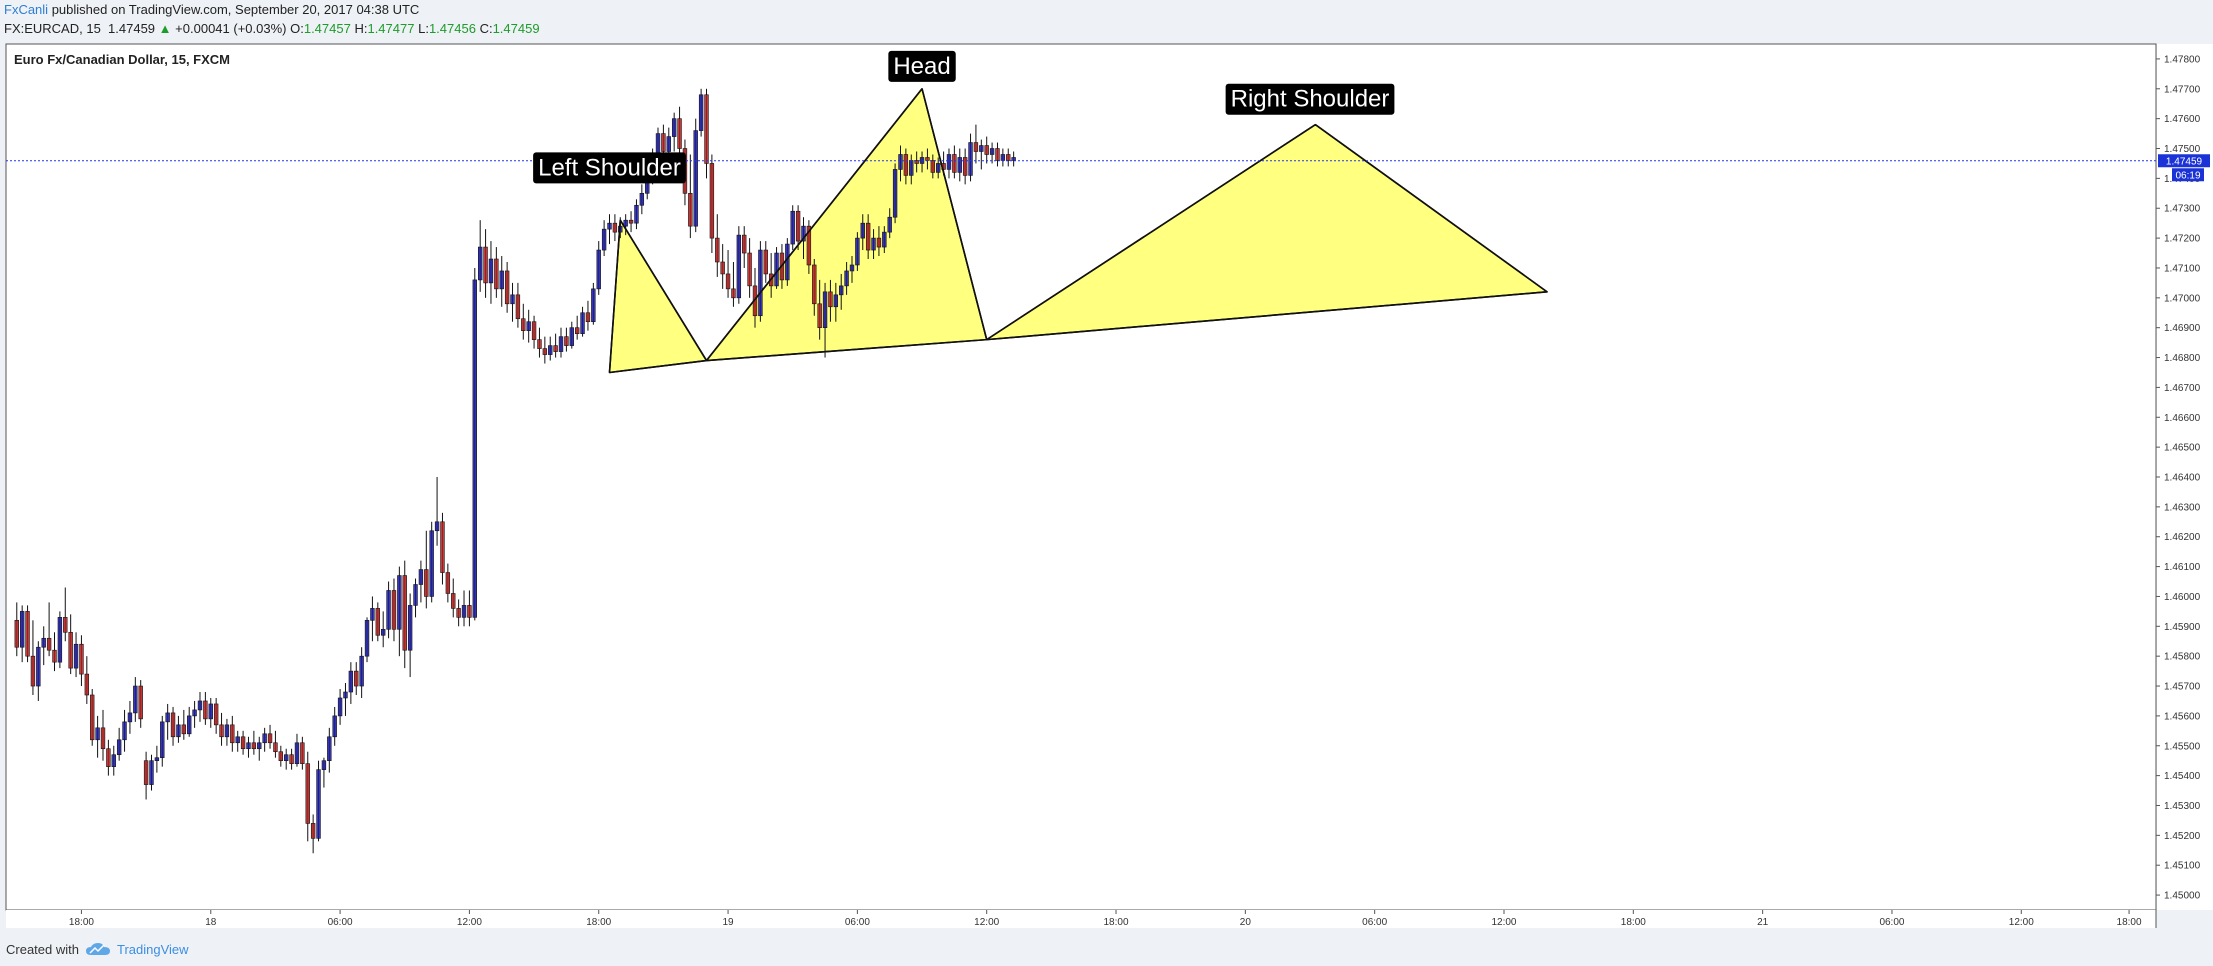  I want to click on pattern-label-text: Left Shoulder, so click(609, 167).